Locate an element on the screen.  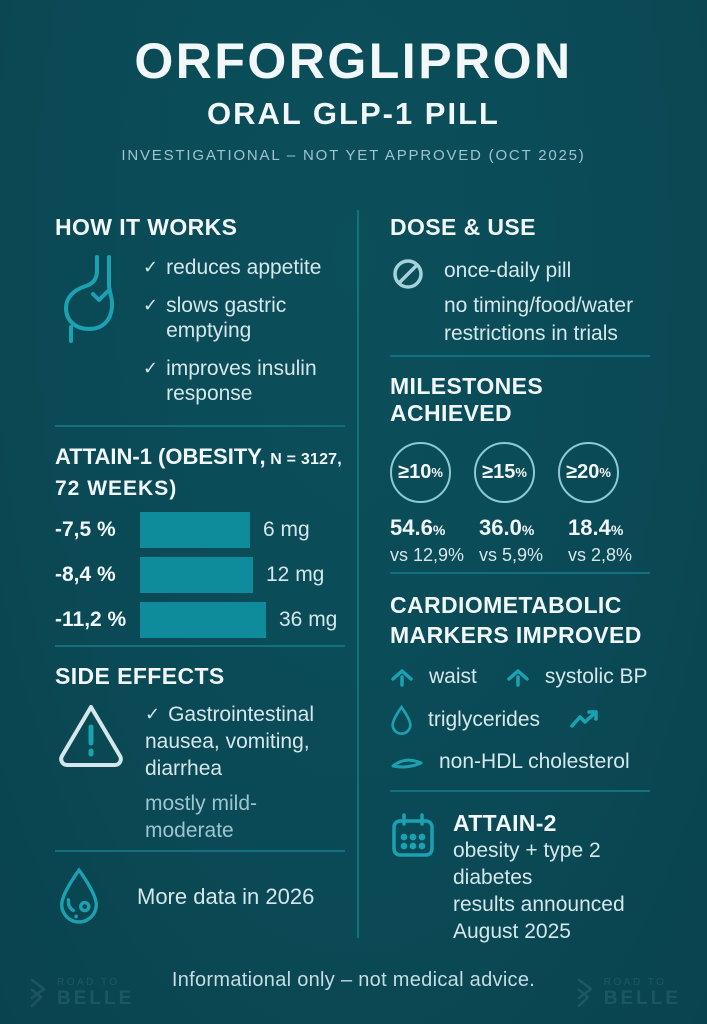
cardio-marker-row: triglycerides is located at coordinates (520, 719).